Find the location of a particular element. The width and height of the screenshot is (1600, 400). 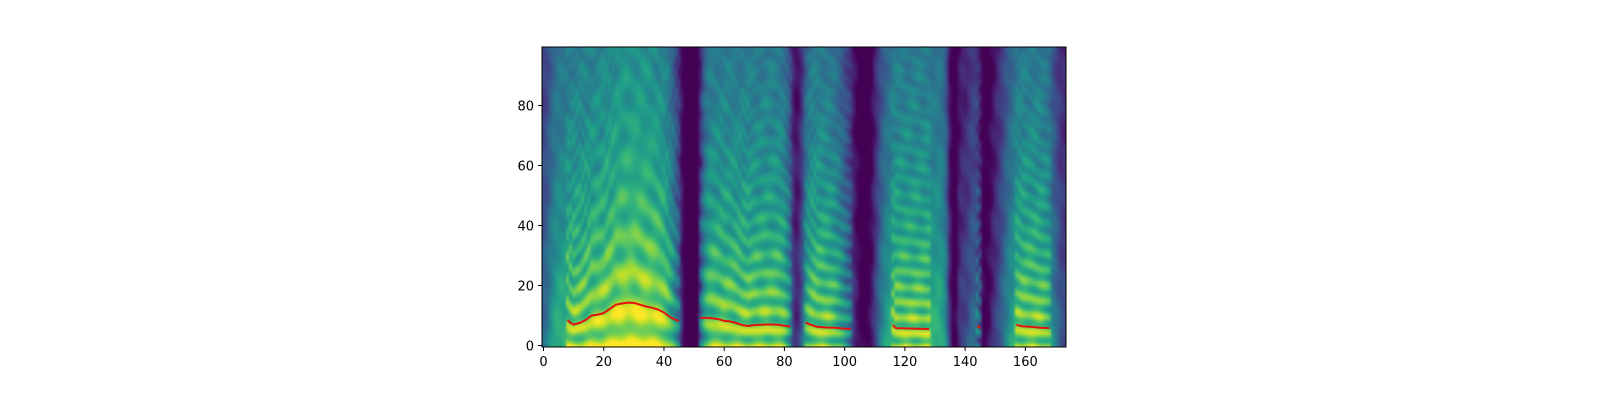

x-tick-label: 120 is located at coordinates (904, 362).